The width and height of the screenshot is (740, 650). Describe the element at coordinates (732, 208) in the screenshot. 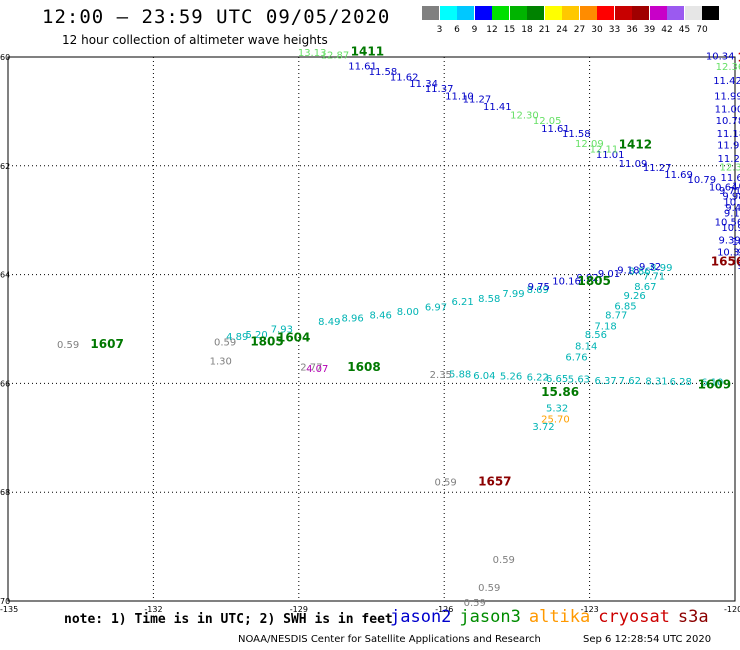

I see `wave-height-label: 9.40` at that location.